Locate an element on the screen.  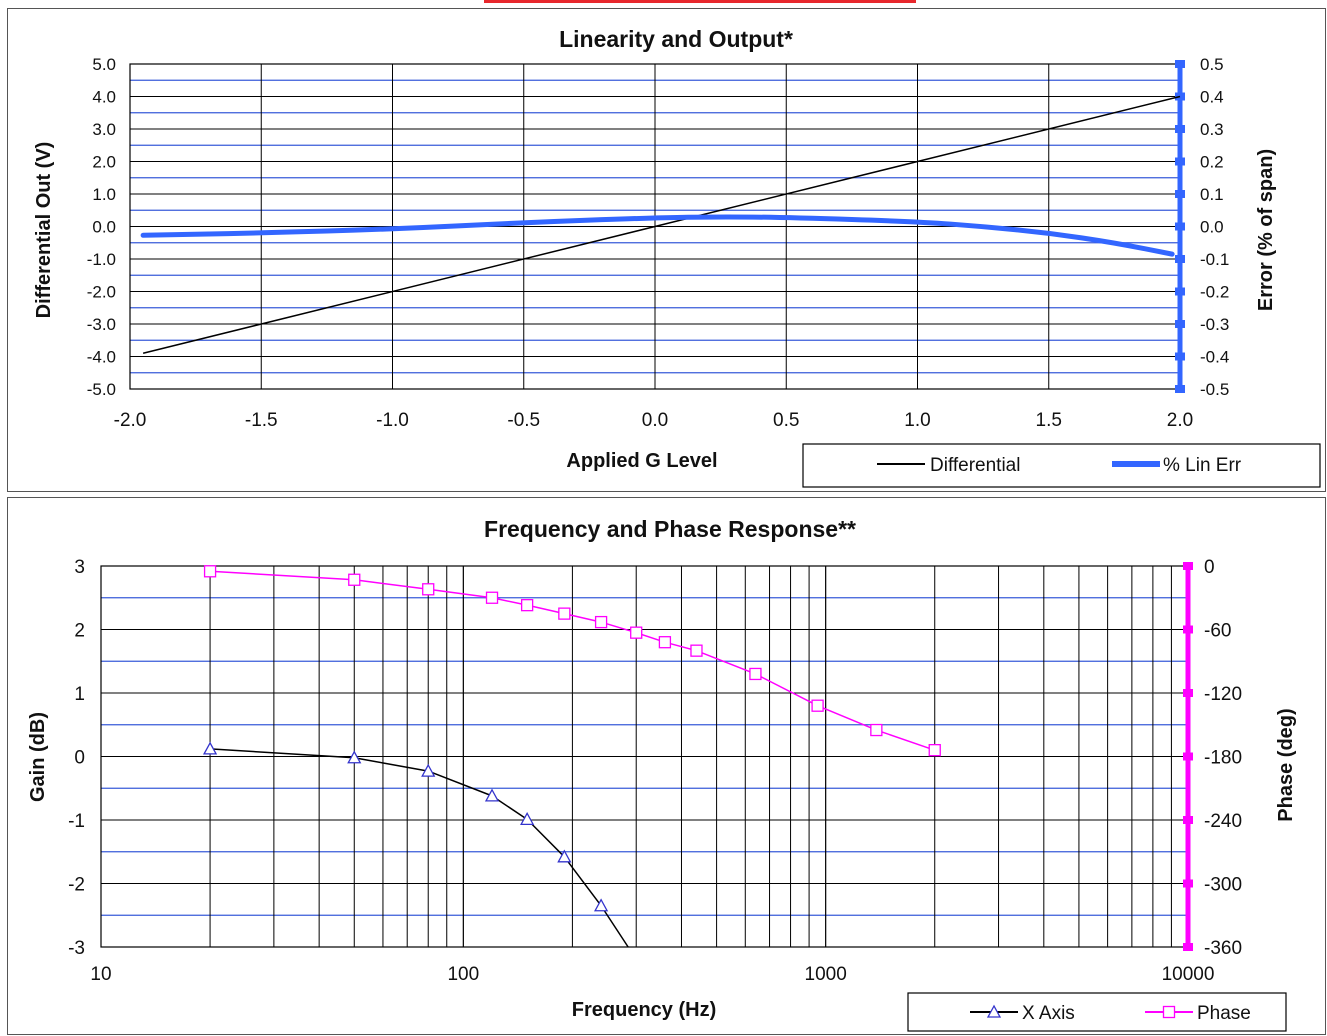
y2-tick-label: 0 is located at coordinates (1209, 567).